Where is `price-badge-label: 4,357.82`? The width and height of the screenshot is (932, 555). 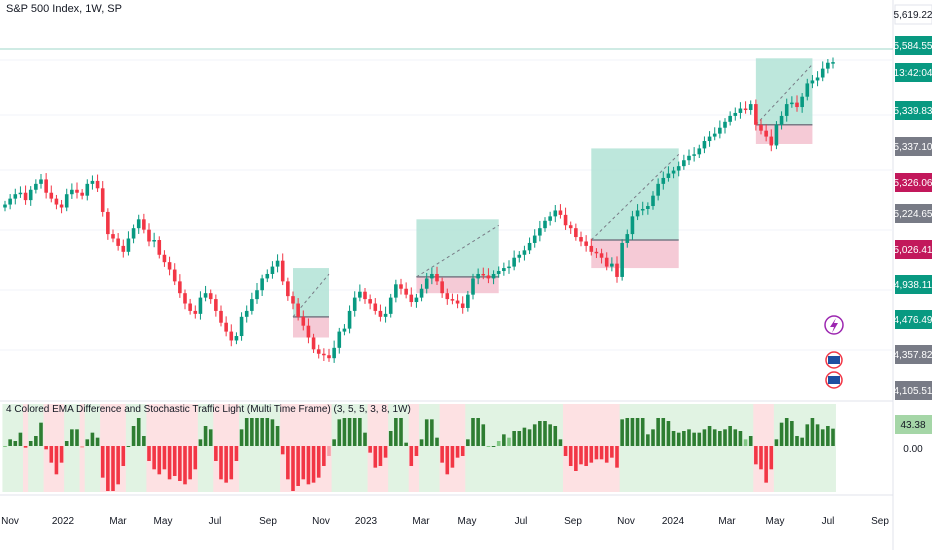
price-badge-label: 4,357.82 is located at coordinates (913, 355).